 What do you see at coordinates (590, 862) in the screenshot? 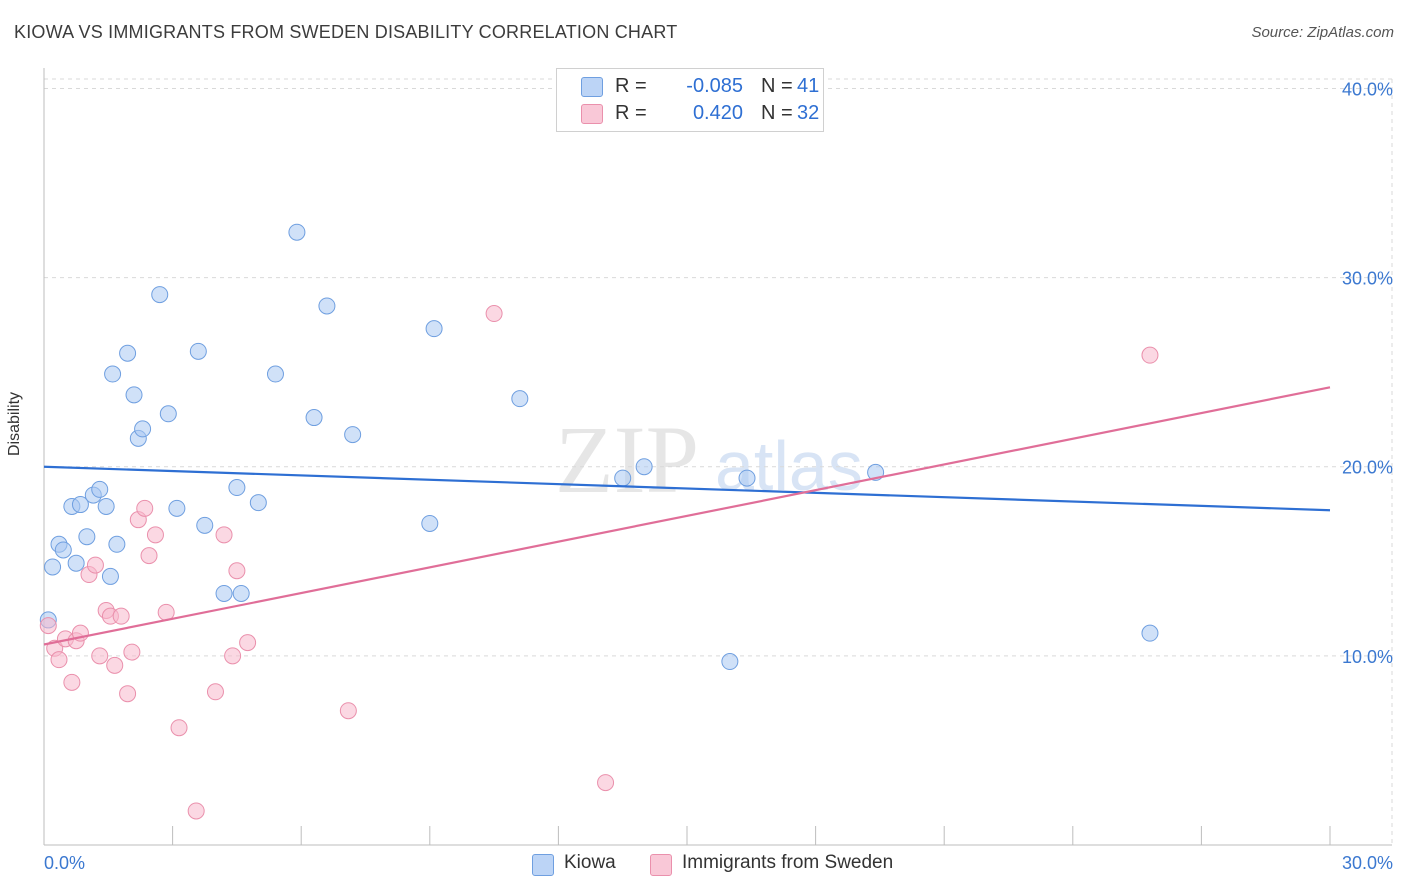
I see `bottom-legend-kiowa: Kiowa` at bounding box center [590, 862].